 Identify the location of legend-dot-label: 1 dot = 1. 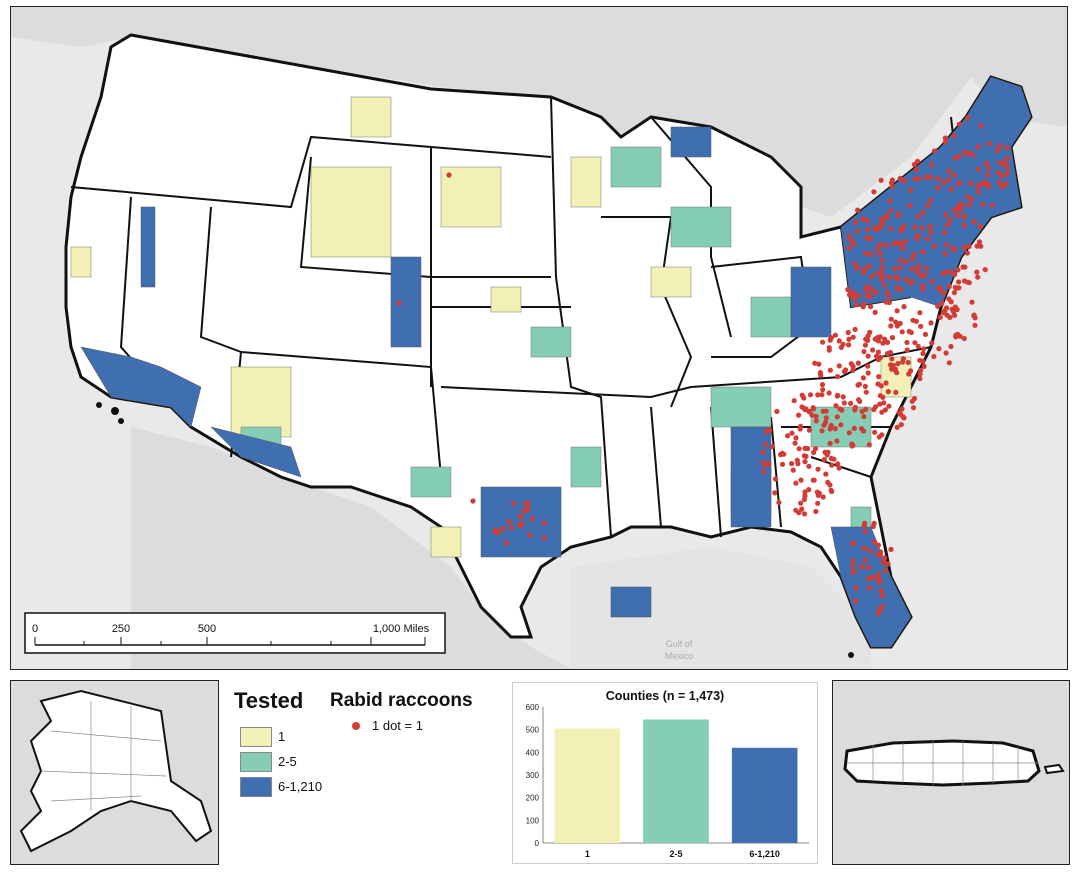
(397, 725).